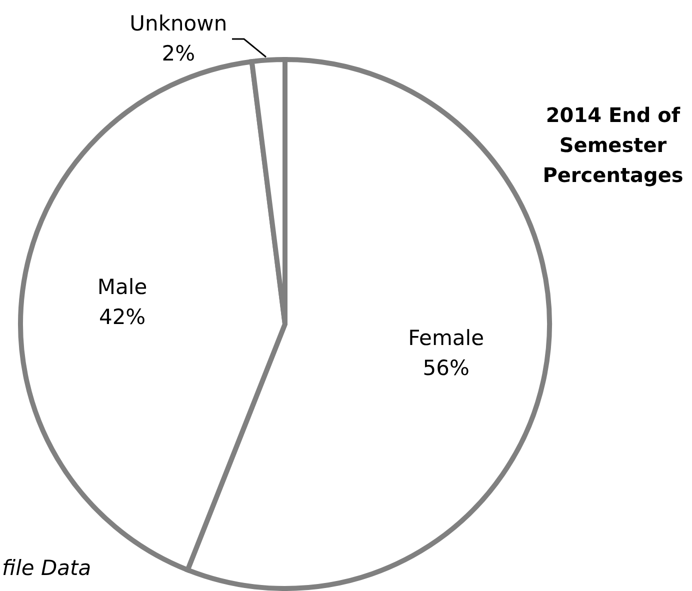  I want to click on text: file Data, so click(47, 568).